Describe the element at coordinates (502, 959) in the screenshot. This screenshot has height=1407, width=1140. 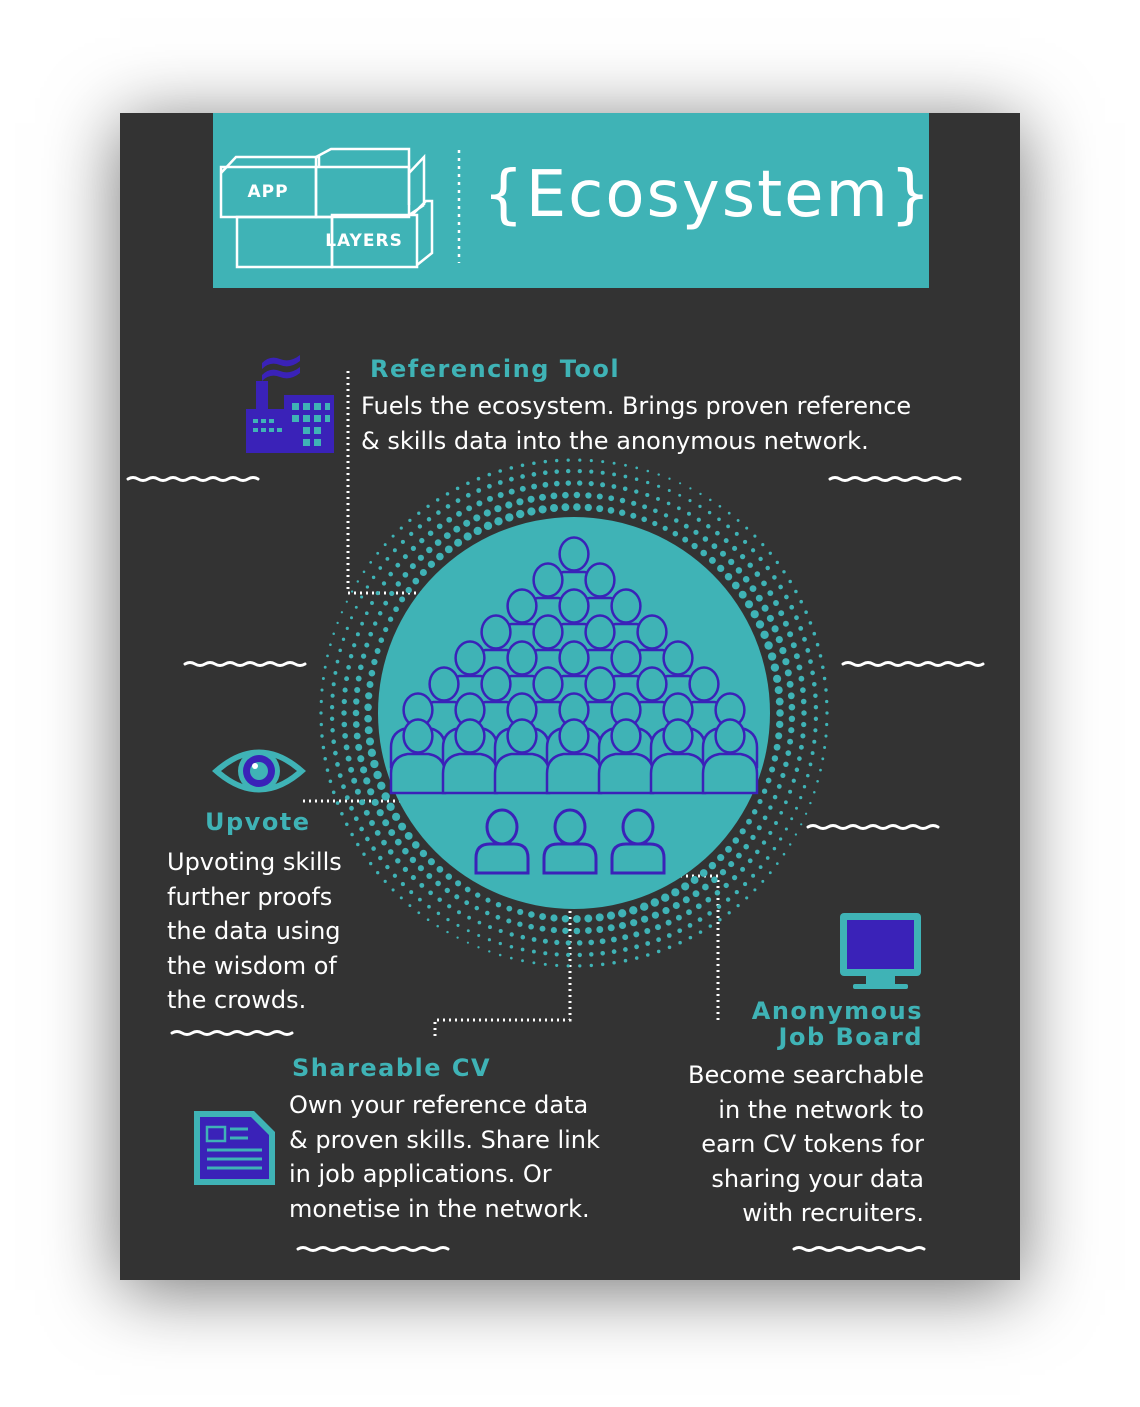
I see `connector-shareable` at that location.